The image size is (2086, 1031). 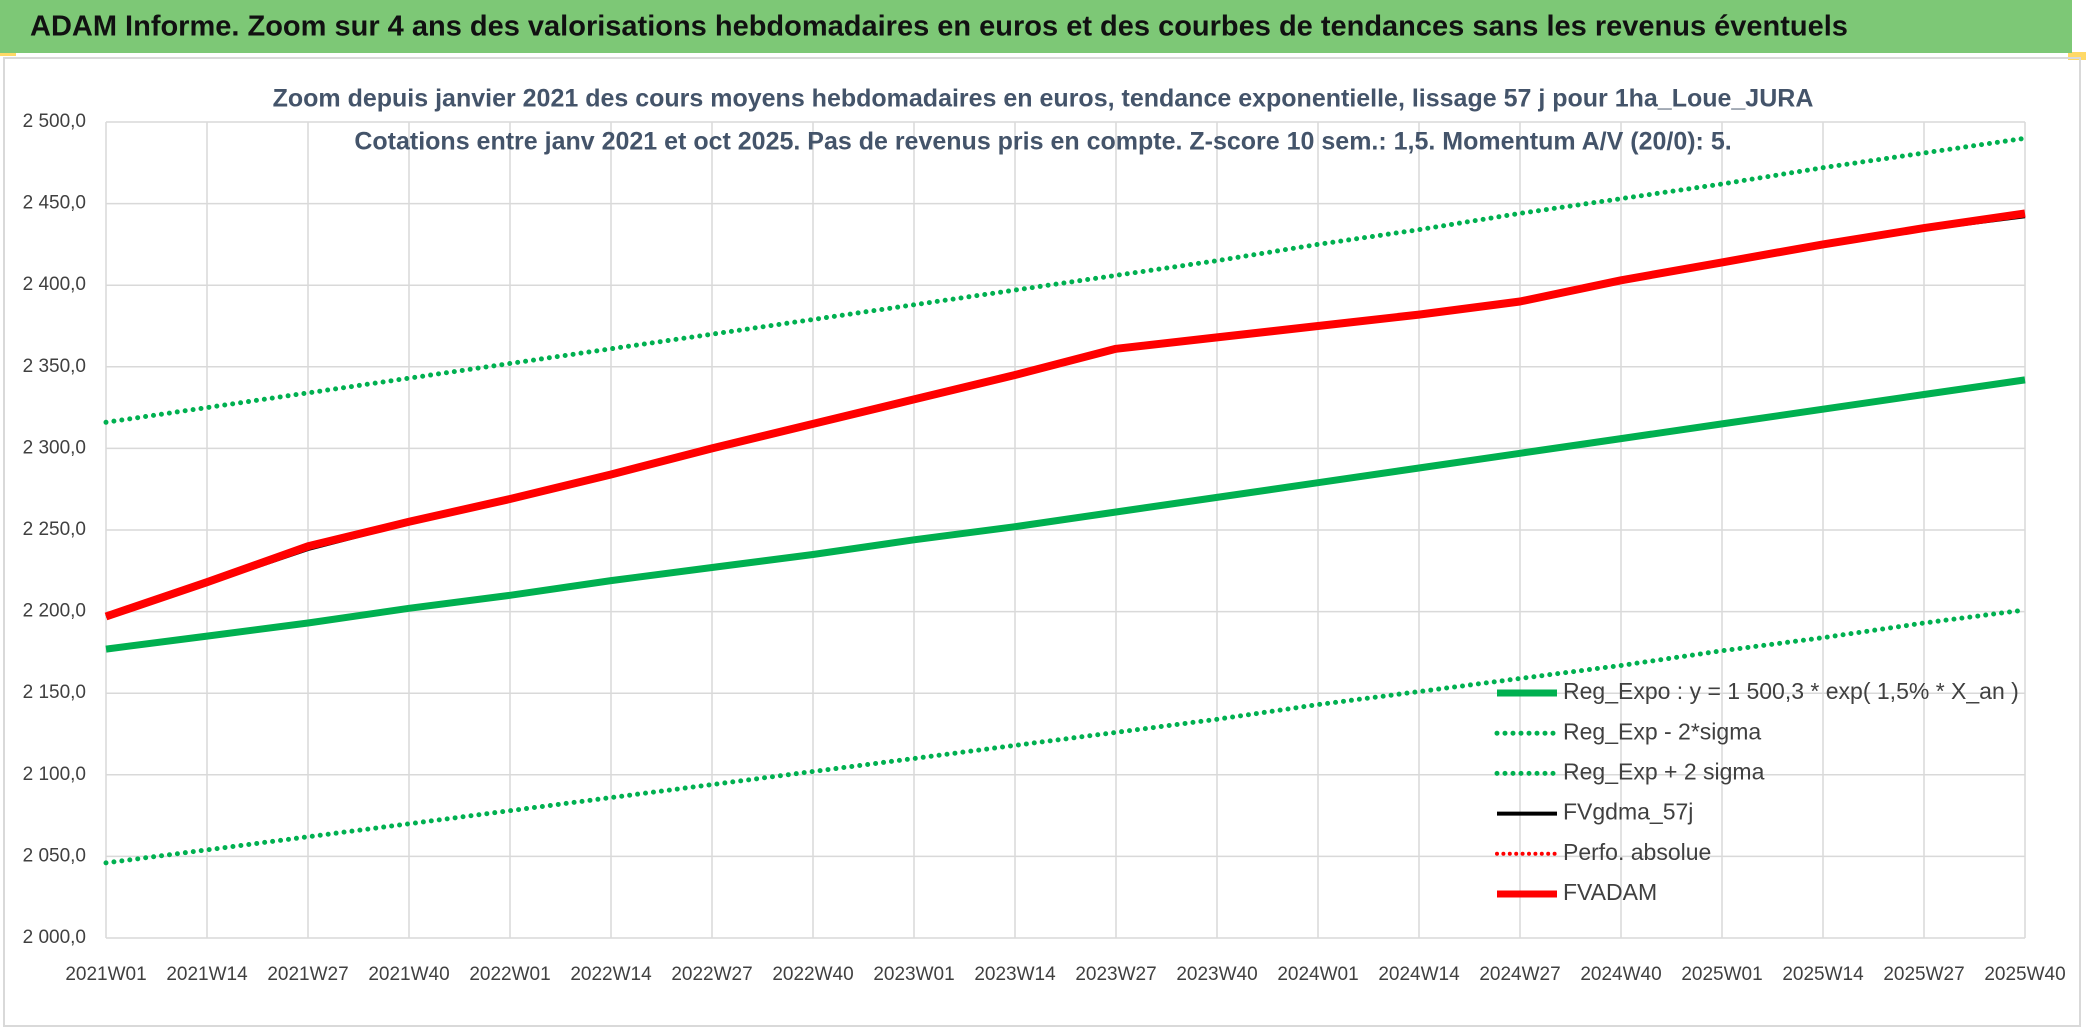 What do you see at coordinates (1823, 974) in the screenshot?
I see `x-tick-label: 2025W14` at bounding box center [1823, 974].